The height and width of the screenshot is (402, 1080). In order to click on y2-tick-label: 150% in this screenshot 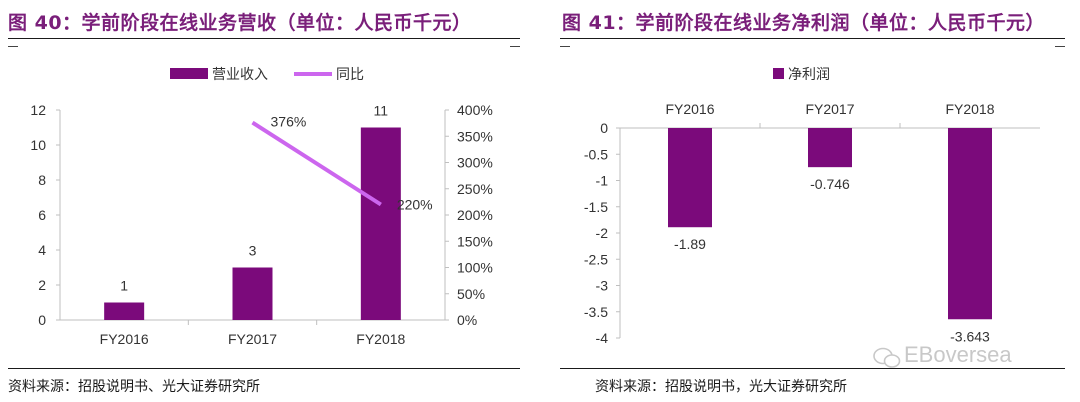, I will do `click(475, 241)`.